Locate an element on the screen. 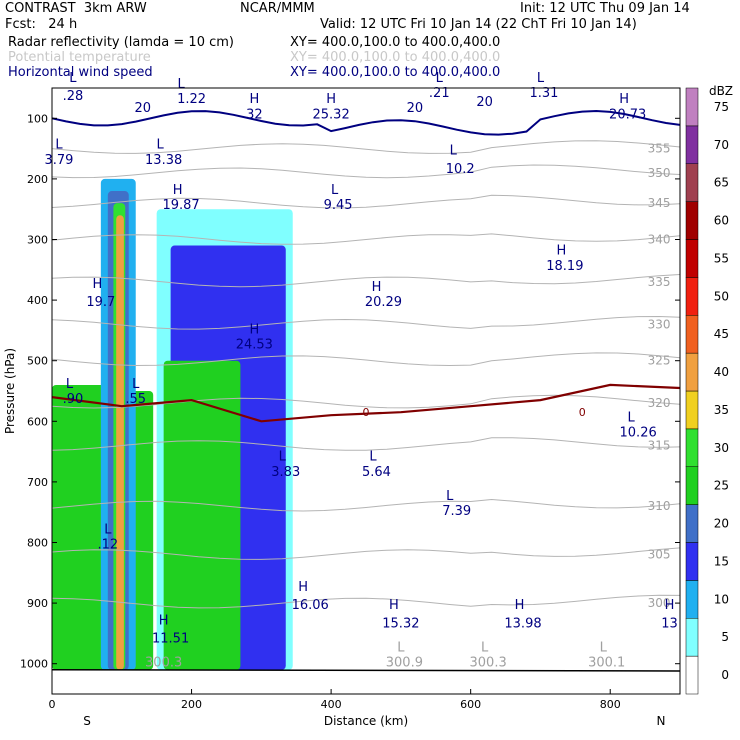 Image resolution: width=740 pixels, height=740 pixels. org-label: NCAR/MMM is located at coordinates (277, 8).